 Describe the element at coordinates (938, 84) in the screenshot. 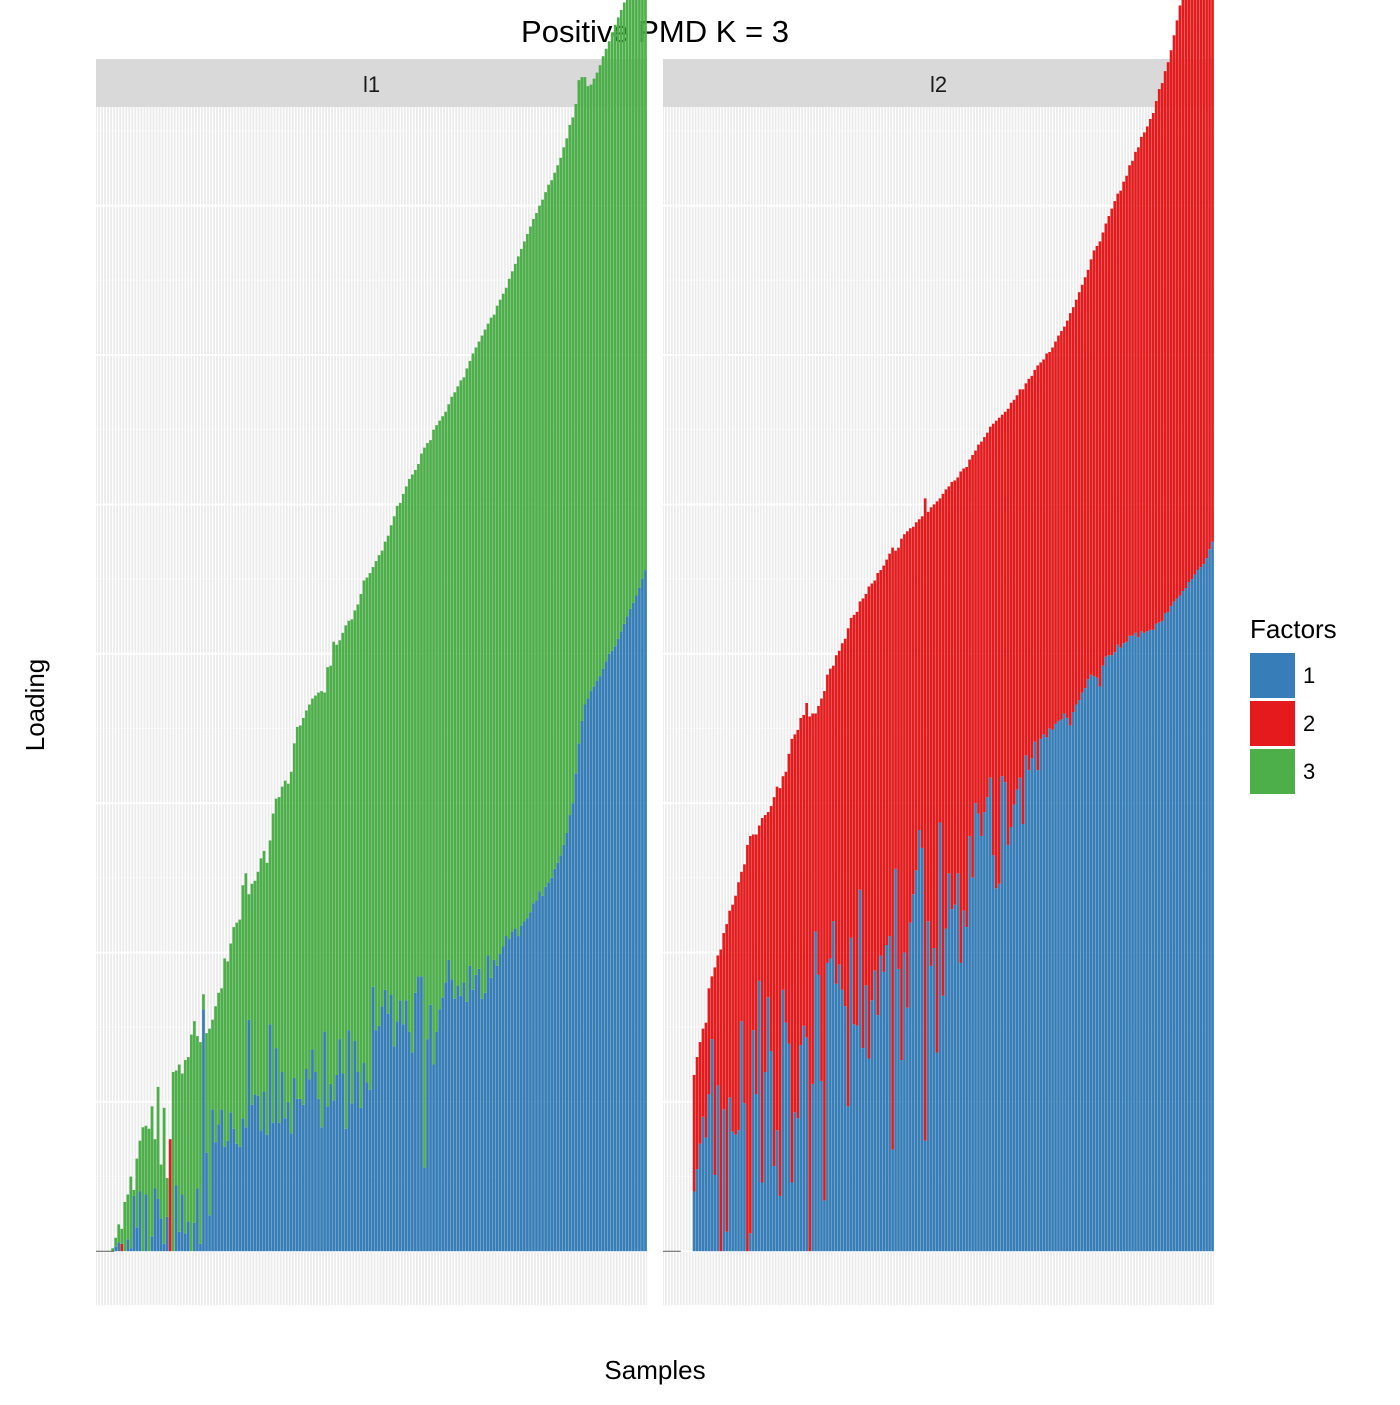

I see `facet-strip-label: l2` at that location.